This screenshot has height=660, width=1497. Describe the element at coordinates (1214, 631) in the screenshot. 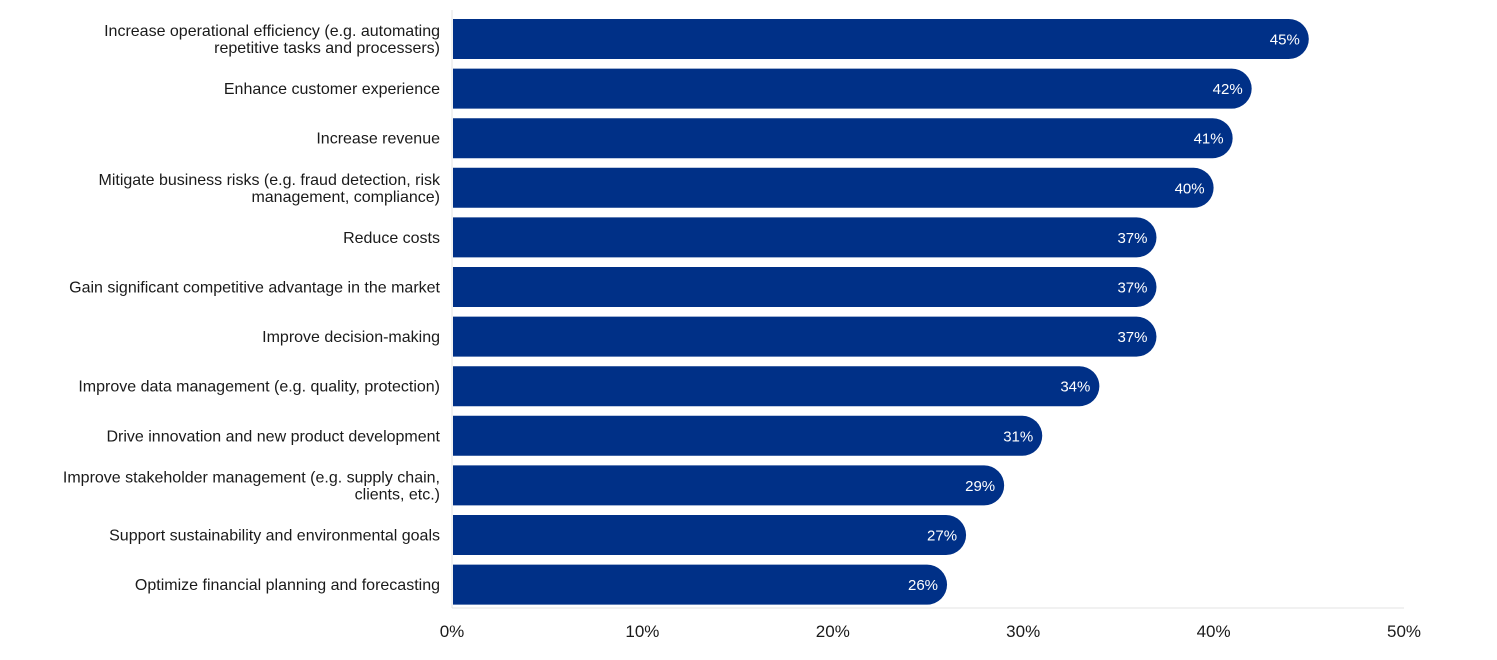

I see `x-tick-label: 40%` at that location.